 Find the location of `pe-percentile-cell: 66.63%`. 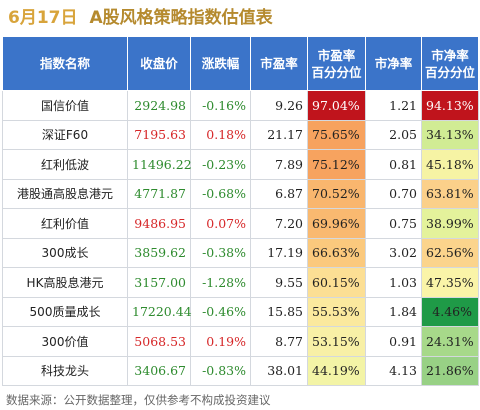

pe-percentile-cell: 66.63% is located at coordinates (336, 252).